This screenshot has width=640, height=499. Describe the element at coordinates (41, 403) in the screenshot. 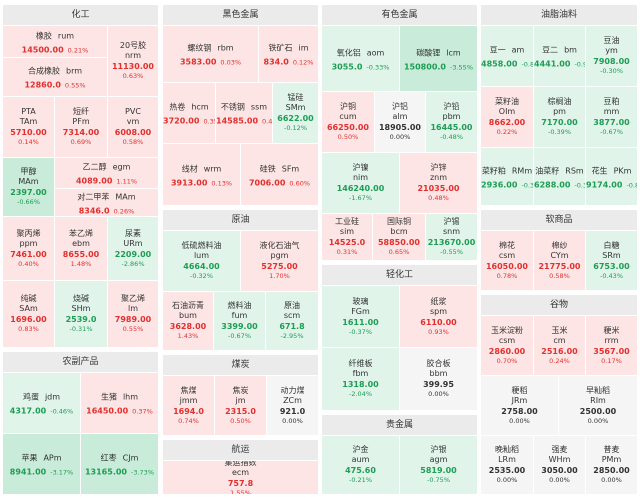

I see `contract-cell-jdm: 鸡蛋 jdm 4317.00 -0.46%` at that location.